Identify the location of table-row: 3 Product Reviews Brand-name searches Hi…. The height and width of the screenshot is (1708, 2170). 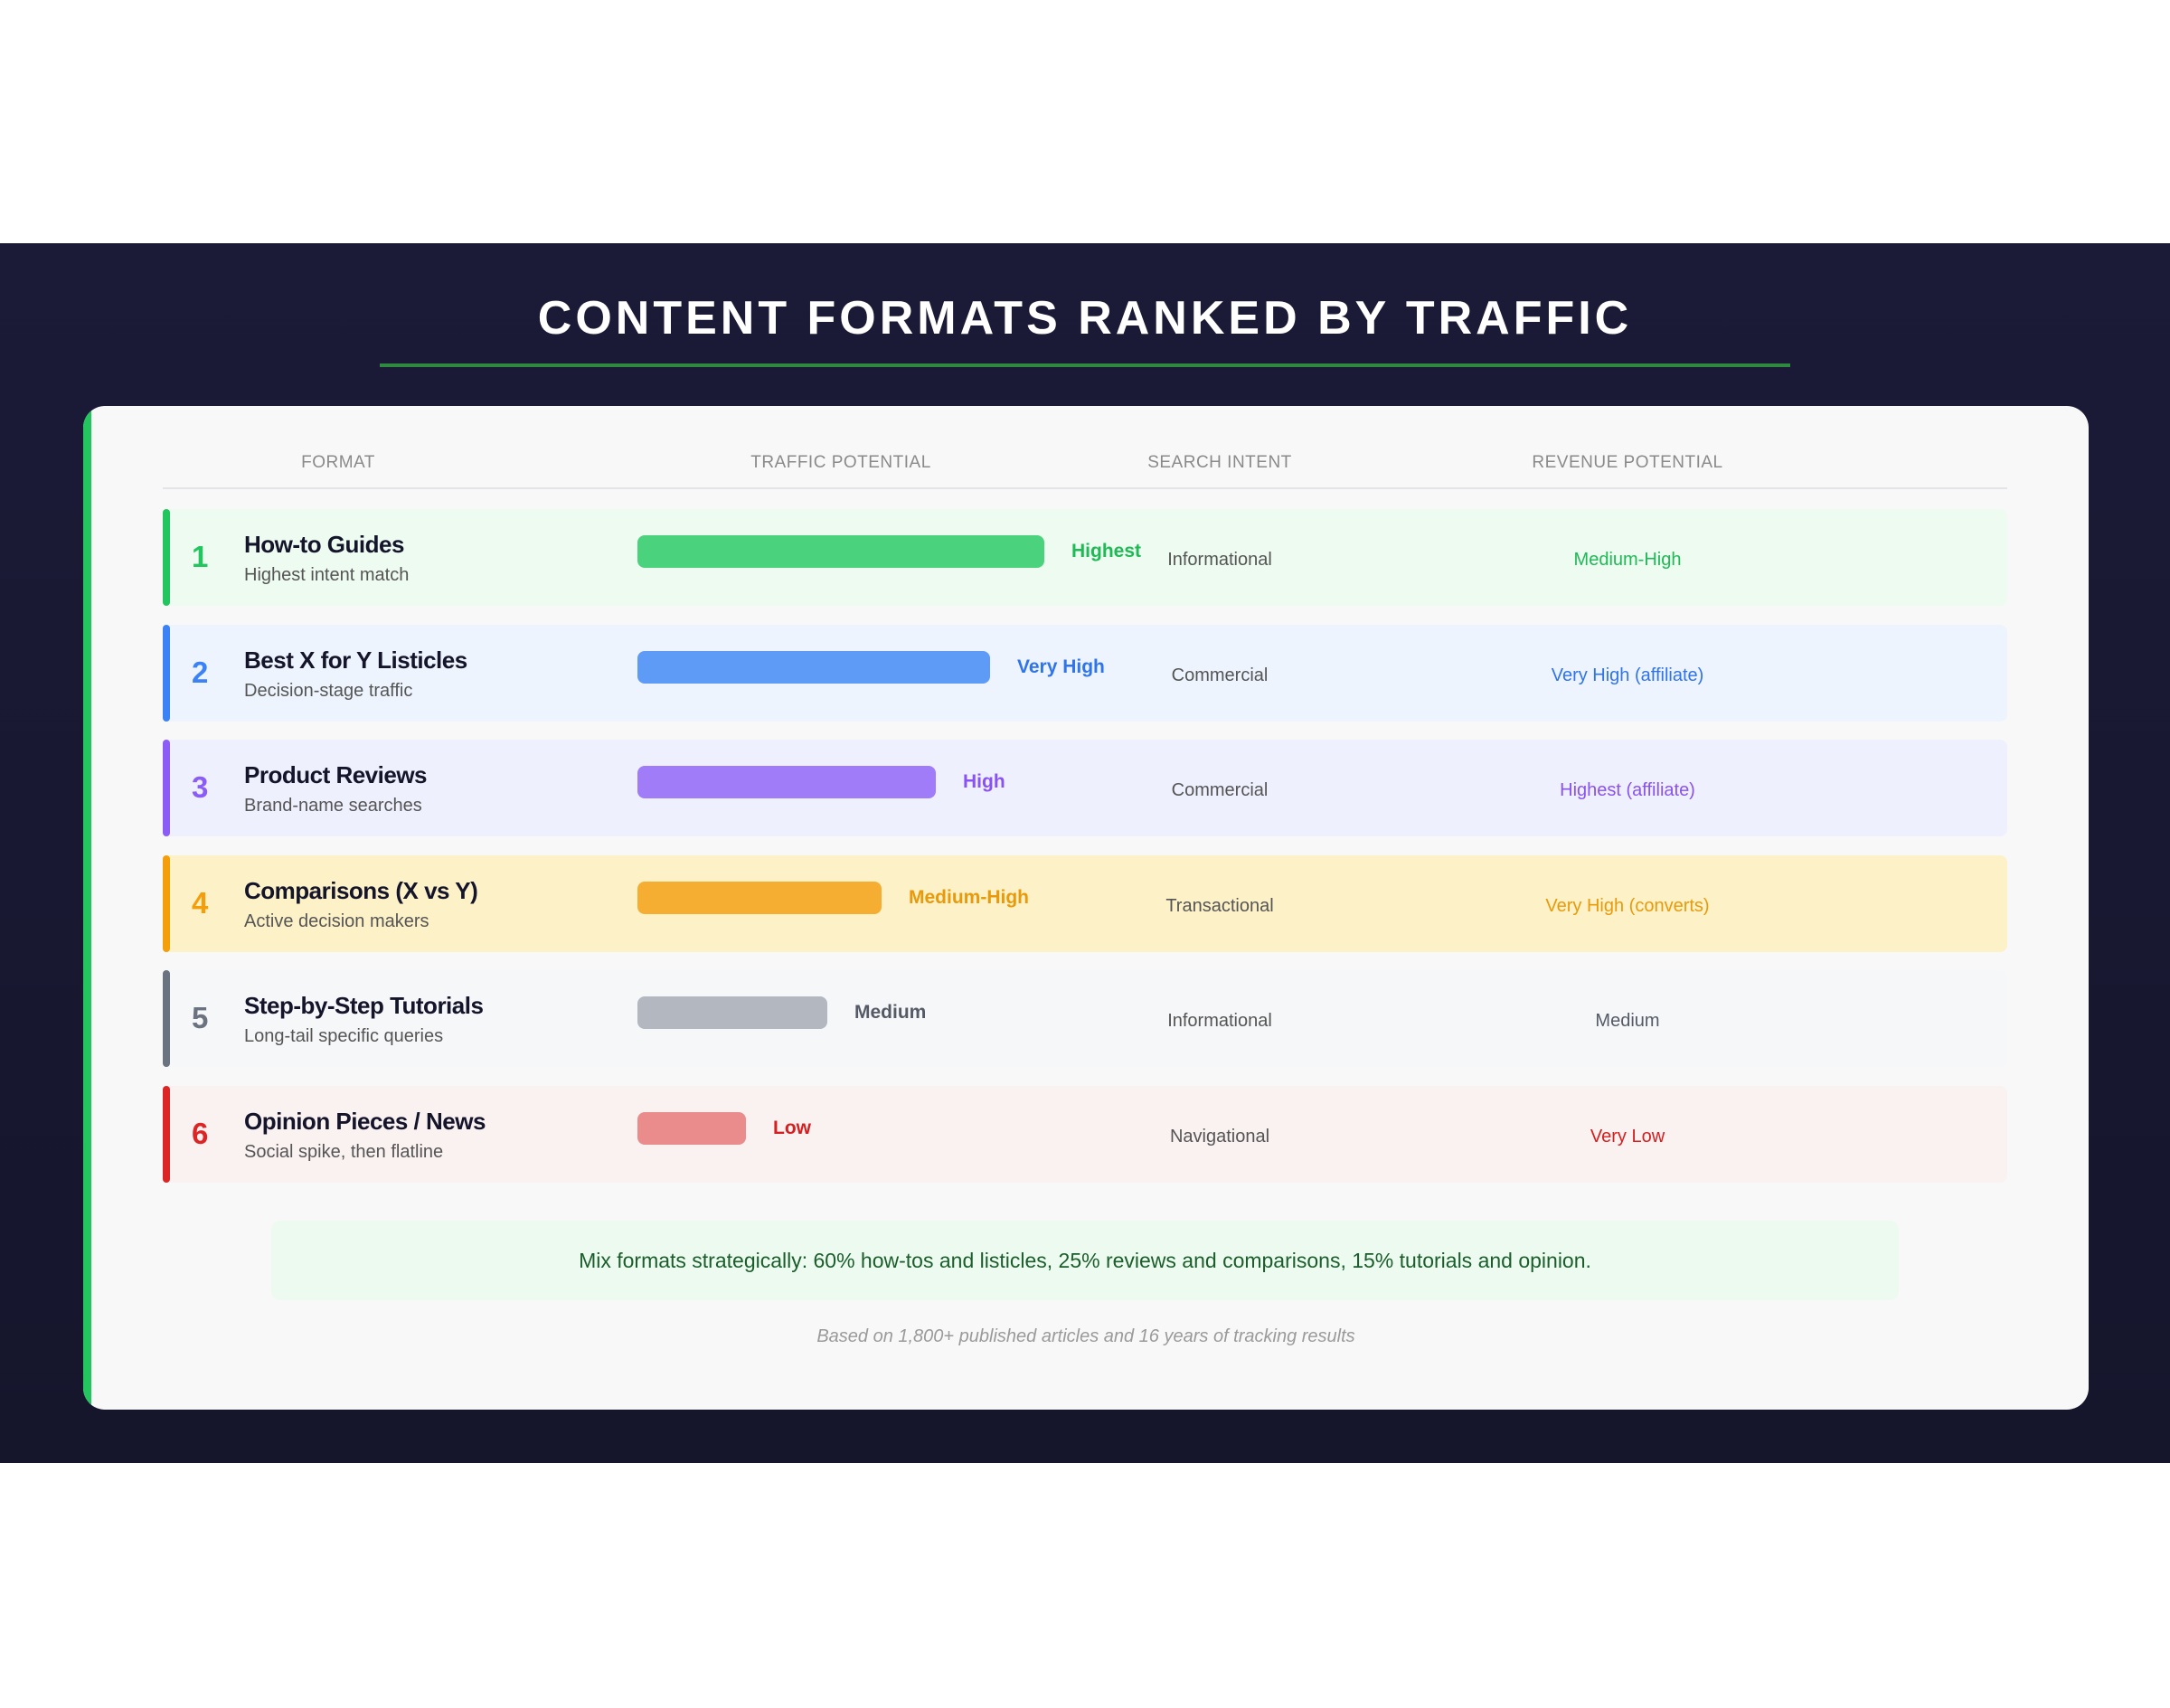
(1085, 788).